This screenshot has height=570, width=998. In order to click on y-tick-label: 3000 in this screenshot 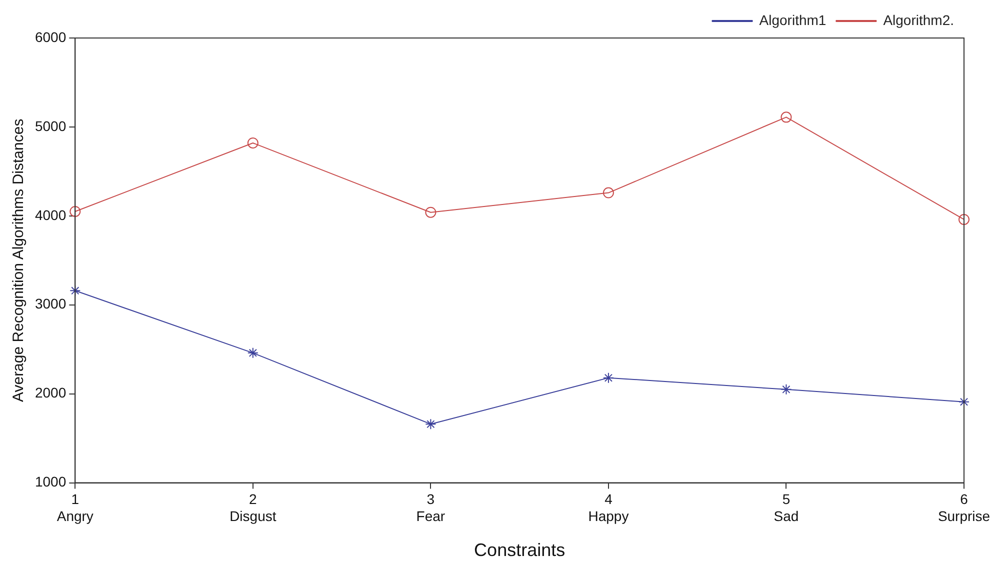, I will do `click(50, 304)`.